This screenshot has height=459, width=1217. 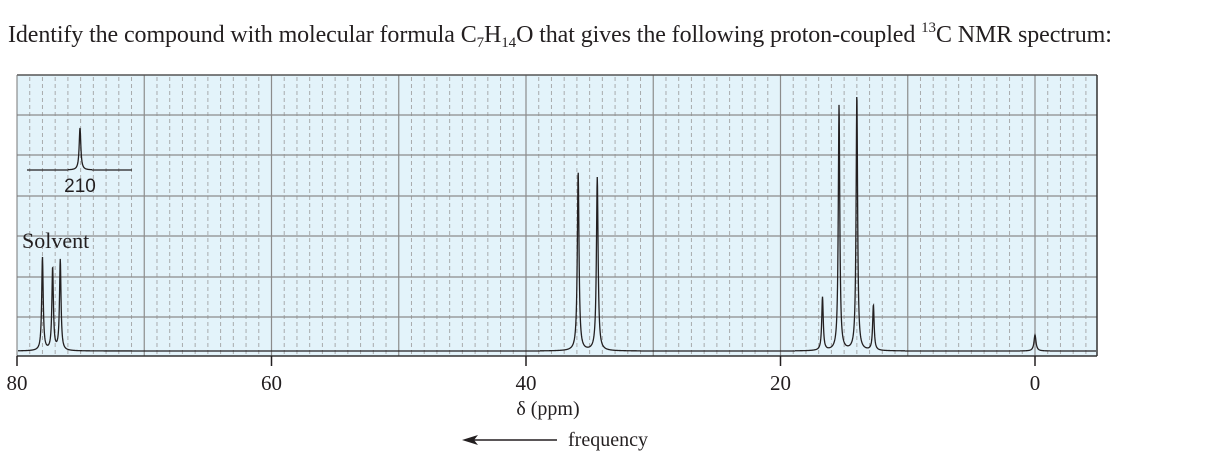 What do you see at coordinates (780, 383) in the screenshot?
I see `x-tick-label: 20` at bounding box center [780, 383].